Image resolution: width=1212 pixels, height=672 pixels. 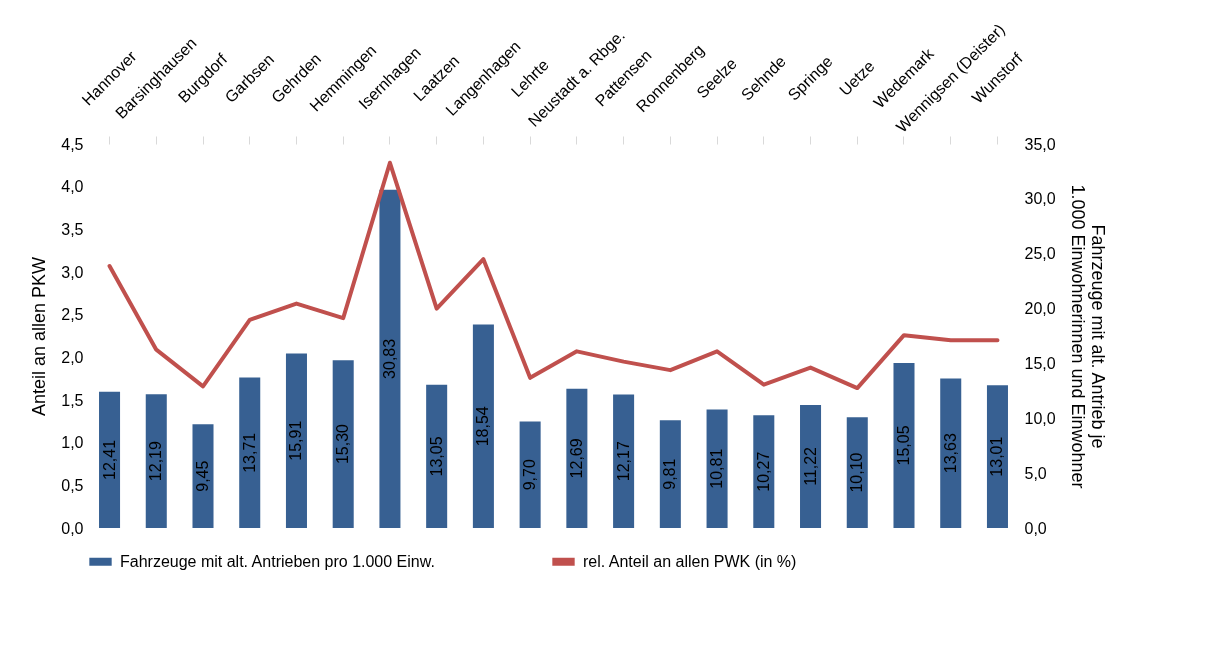 I want to click on data-label: 13,01, so click(x=997, y=456).